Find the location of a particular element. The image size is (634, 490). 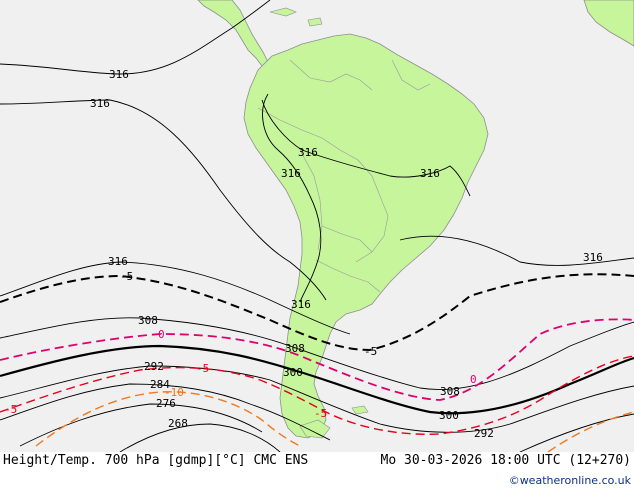

height-label: 268 is located at coordinates (178, 423).